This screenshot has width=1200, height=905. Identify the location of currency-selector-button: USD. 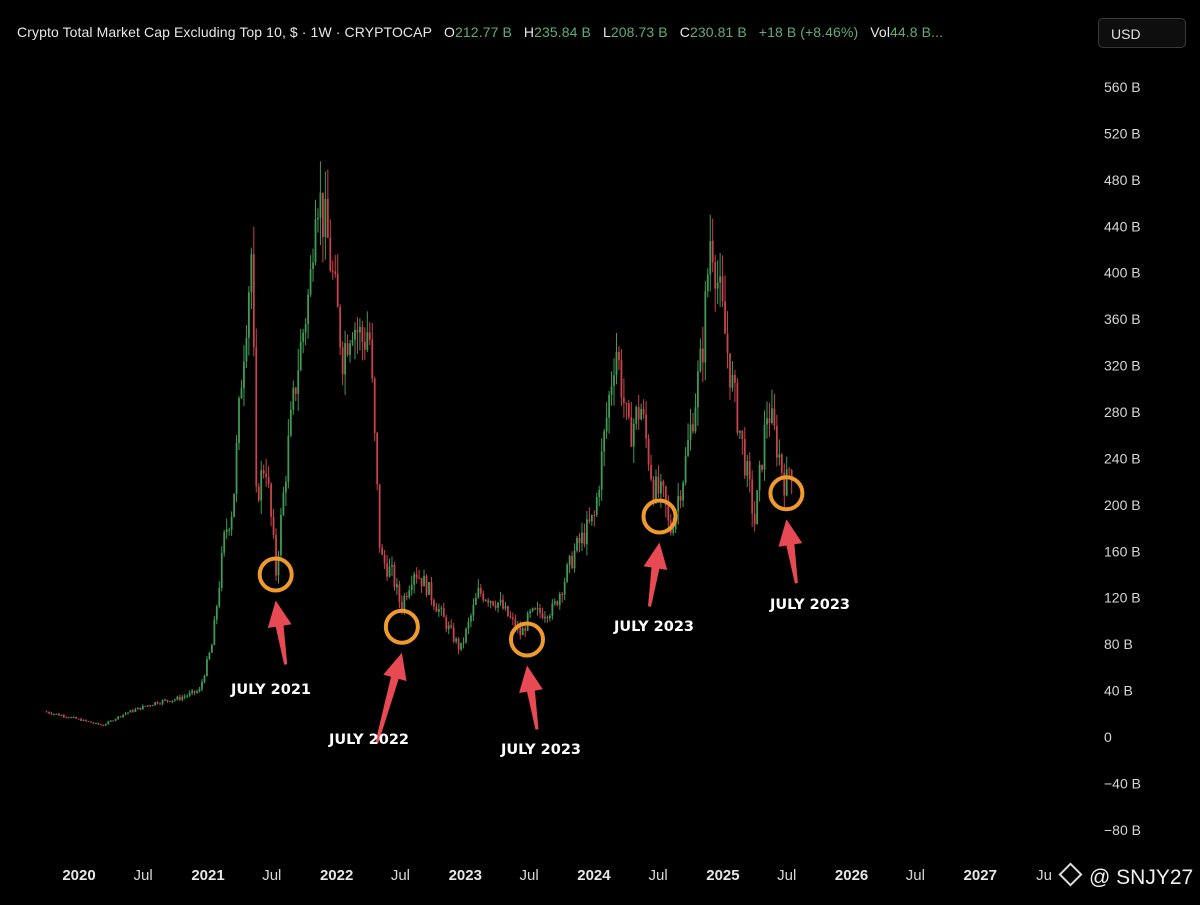
(1142, 33).